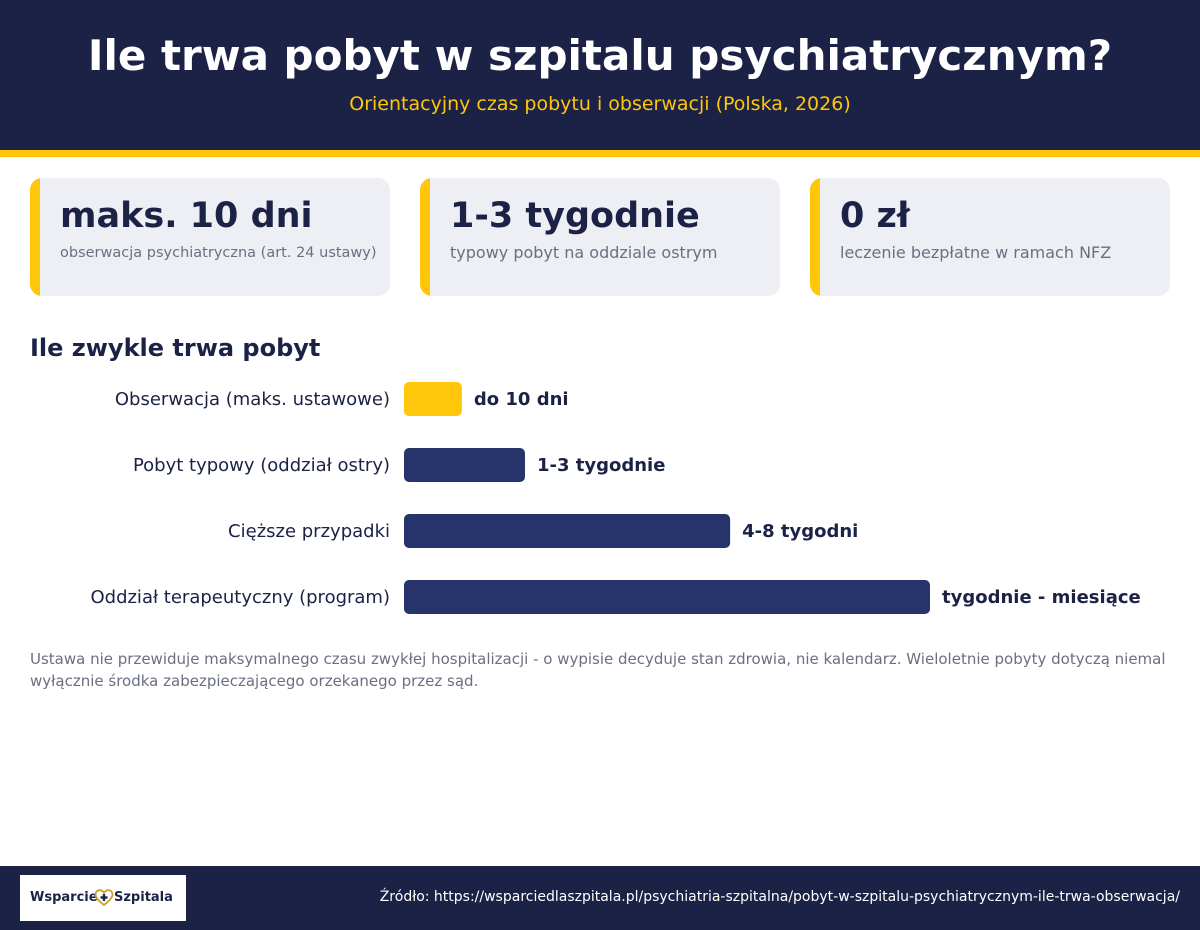  What do you see at coordinates (584, 252) in the screenshot?
I see `card-label: typowy pobyt na oddziale ostrym` at bounding box center [584, 252].